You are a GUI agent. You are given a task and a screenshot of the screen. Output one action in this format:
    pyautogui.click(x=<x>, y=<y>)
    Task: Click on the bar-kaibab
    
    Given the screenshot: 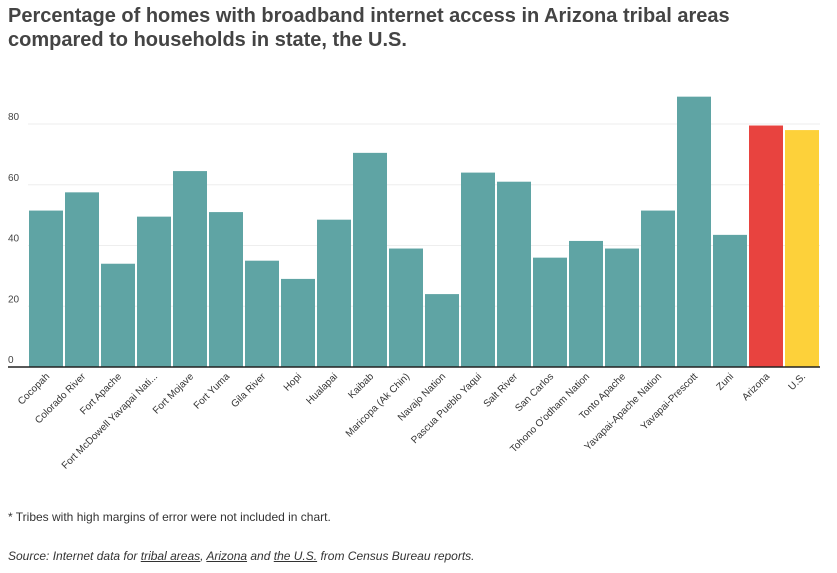 What is the action you would take?
    pyautogui.click(x=370, y=259)
    